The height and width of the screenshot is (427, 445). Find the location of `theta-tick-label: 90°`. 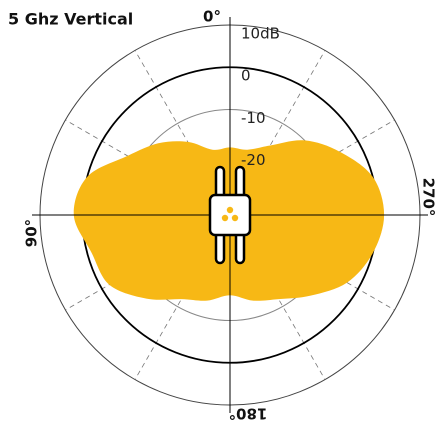

theta-tick-label: 90° is located at coordinates (32, 233).